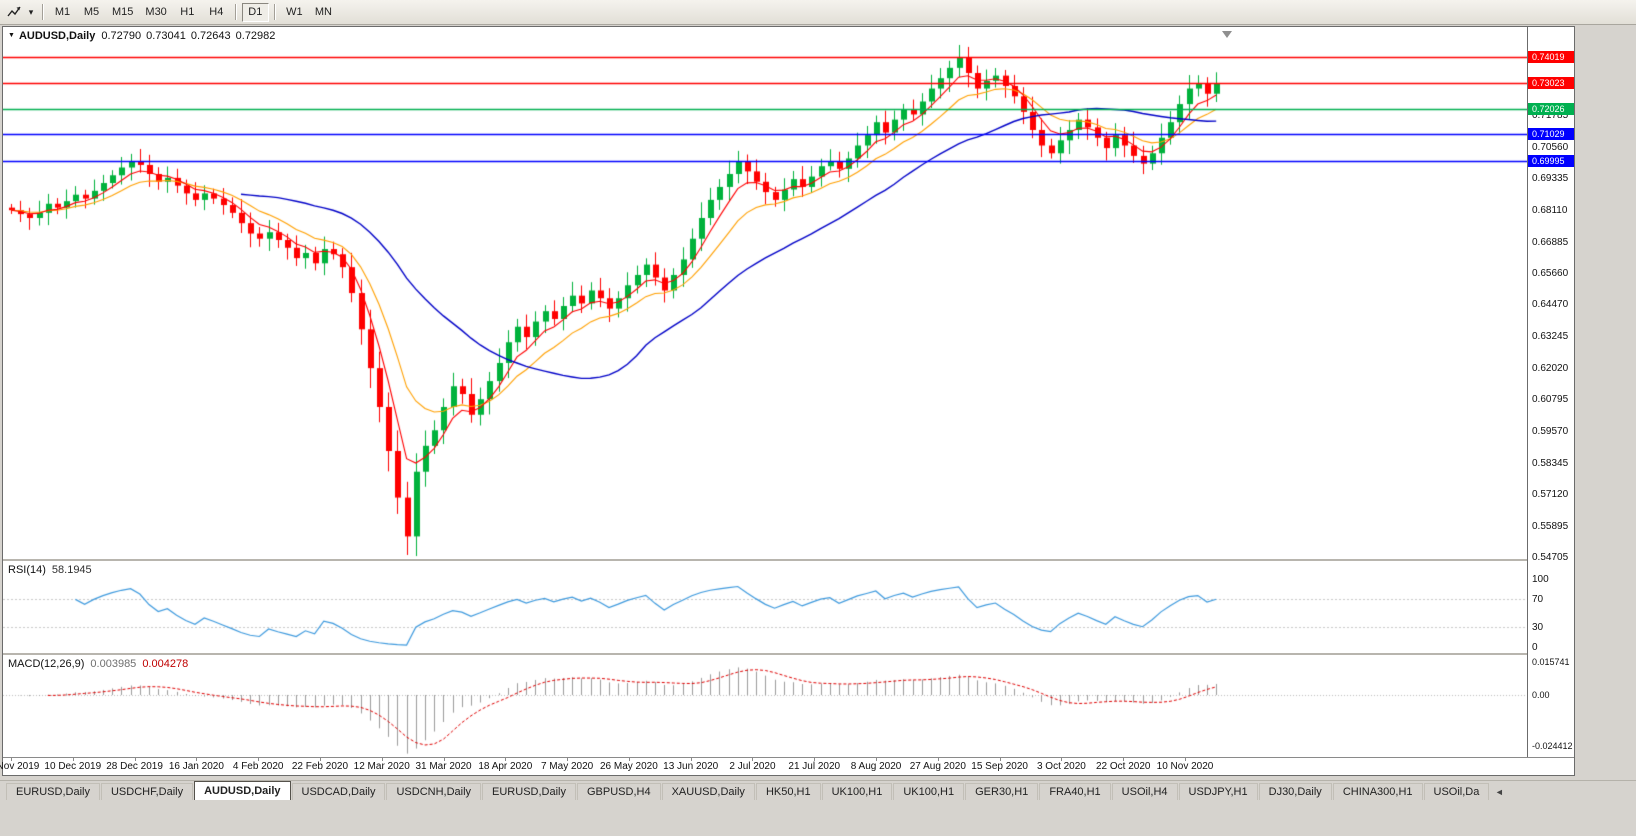 Image resolution: width=1636 pixels, height=836 pixels. What do you see at coordinates (937, 766) in the screenshot?
I see `date-label: 27 Aug 2020` at bounding box center [937, 766].